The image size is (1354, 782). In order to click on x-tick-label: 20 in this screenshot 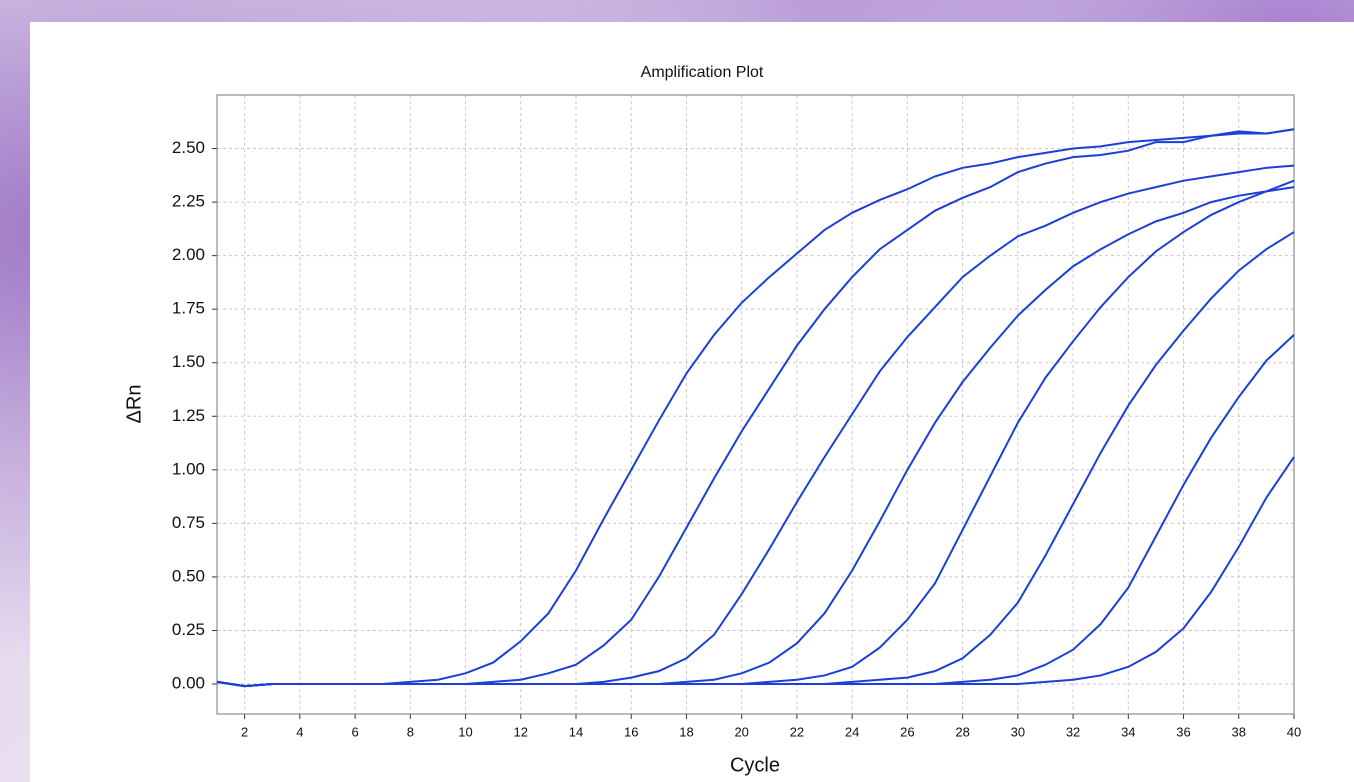, I will do `click(741, 731)`.